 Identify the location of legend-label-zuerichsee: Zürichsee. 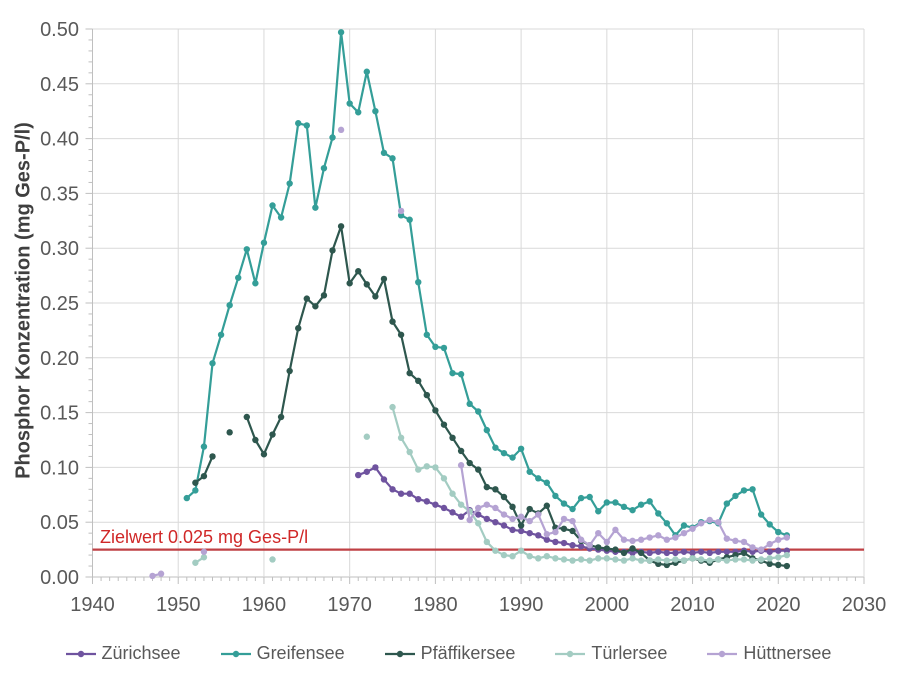
(141, 653).